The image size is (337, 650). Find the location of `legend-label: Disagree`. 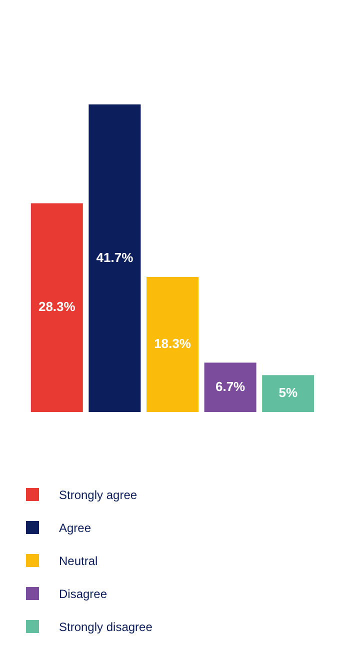

legend-label: Disagree is located at coordinates (83, 593).